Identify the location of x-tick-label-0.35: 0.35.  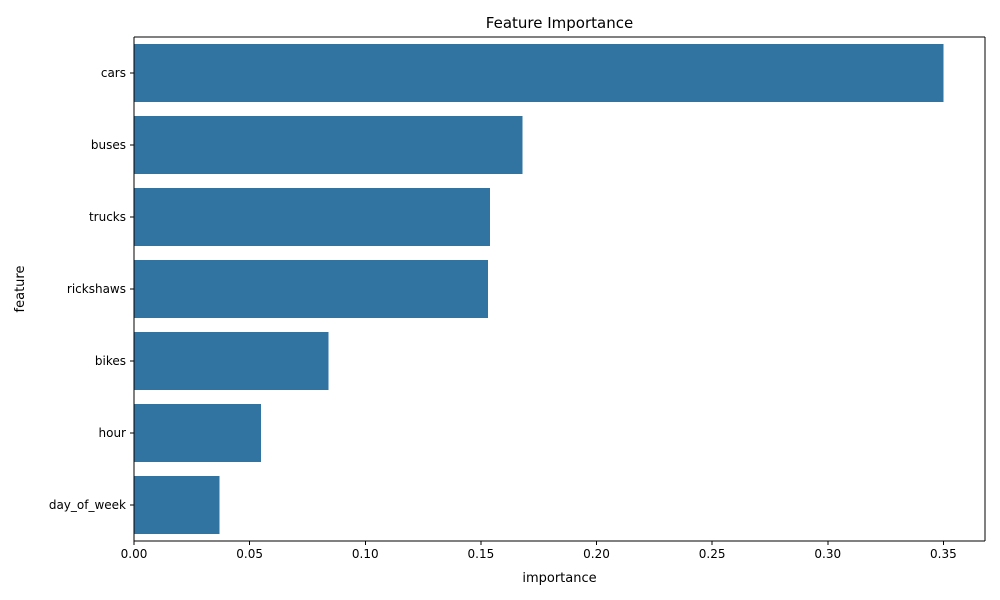
(943, 554).